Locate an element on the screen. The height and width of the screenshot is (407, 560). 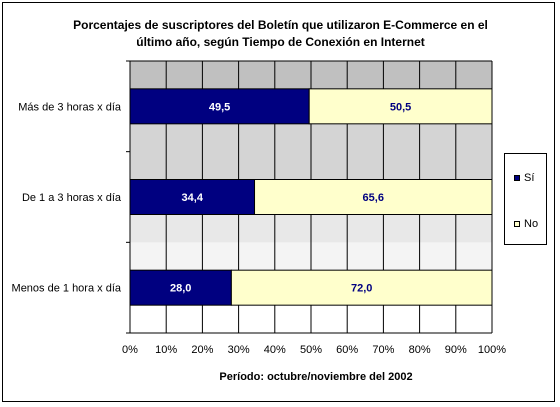
x-tick-label: 70% is located at coordinates (383, 350).